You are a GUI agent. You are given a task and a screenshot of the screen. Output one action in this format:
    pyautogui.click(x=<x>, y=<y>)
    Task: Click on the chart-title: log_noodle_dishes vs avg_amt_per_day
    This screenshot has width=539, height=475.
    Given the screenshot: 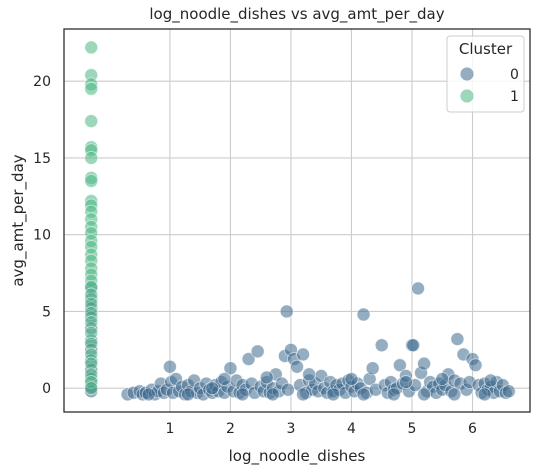 What is the action you would take?
    pyautogui.click(x=296, y=14)
    